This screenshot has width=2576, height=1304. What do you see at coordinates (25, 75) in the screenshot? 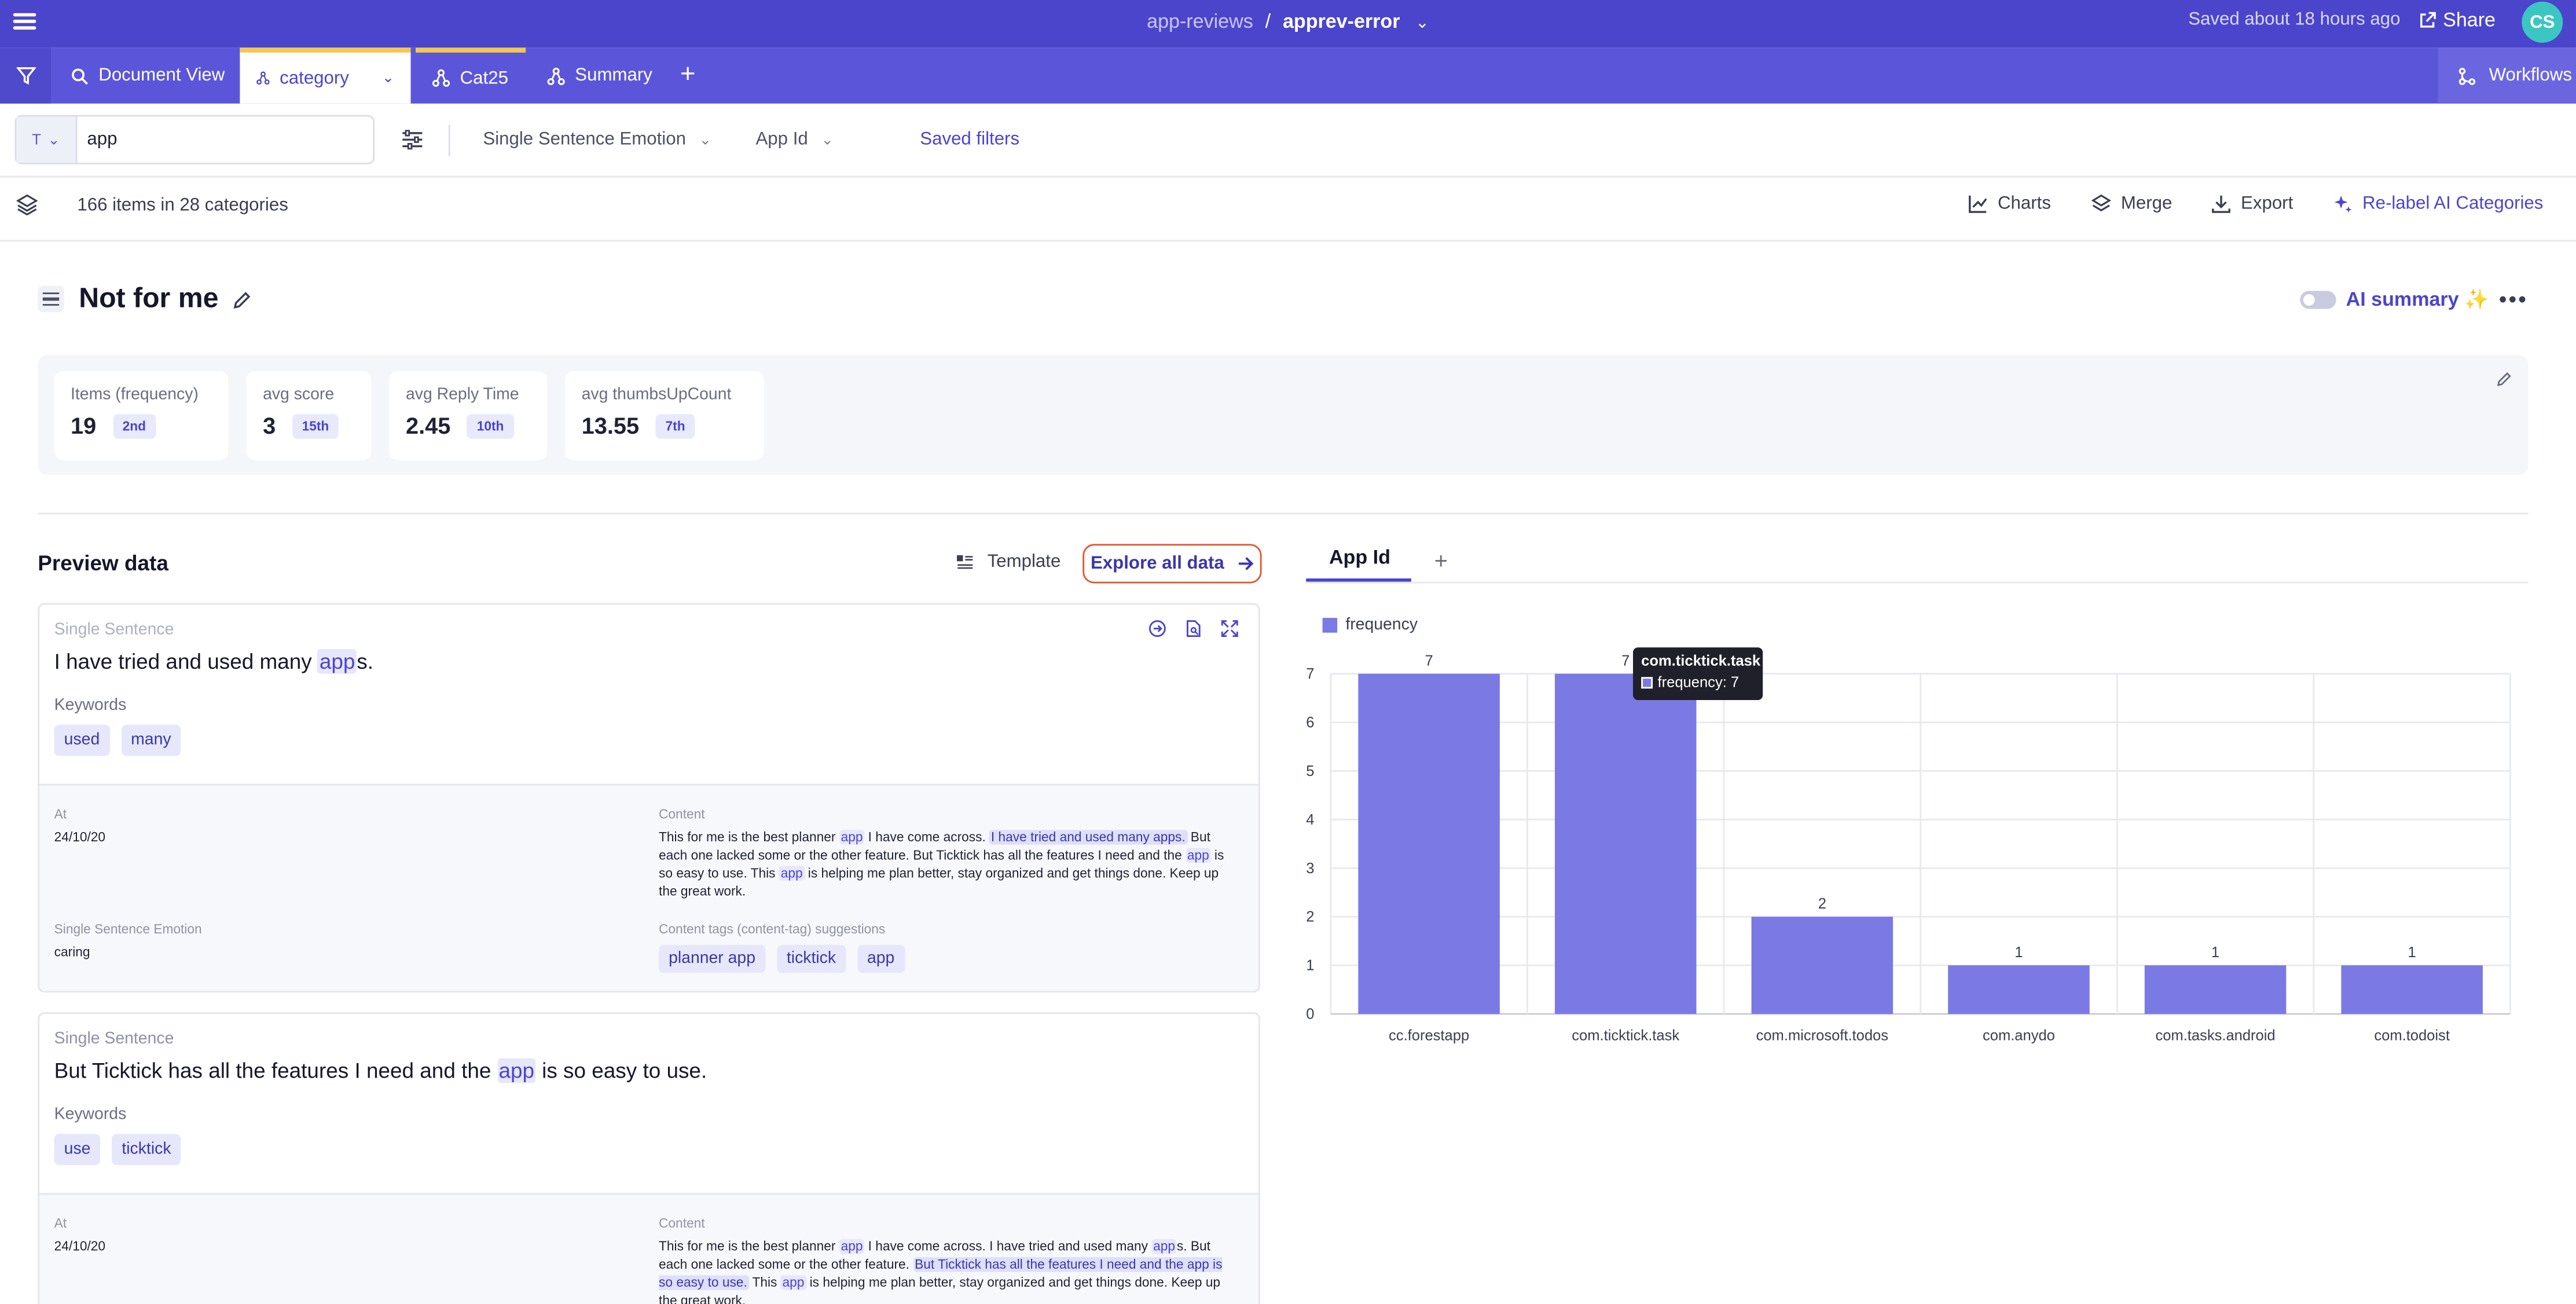
I see `filter-toggle-button` at bounding box center [25, 75].